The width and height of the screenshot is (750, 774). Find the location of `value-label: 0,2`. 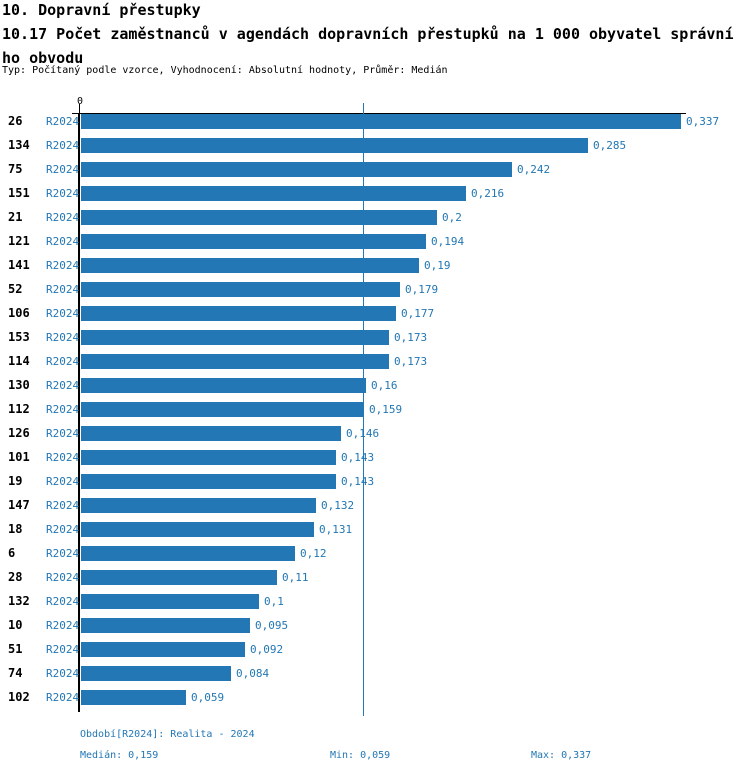

value-label: 0,2 is located at coordinates (452, 217).